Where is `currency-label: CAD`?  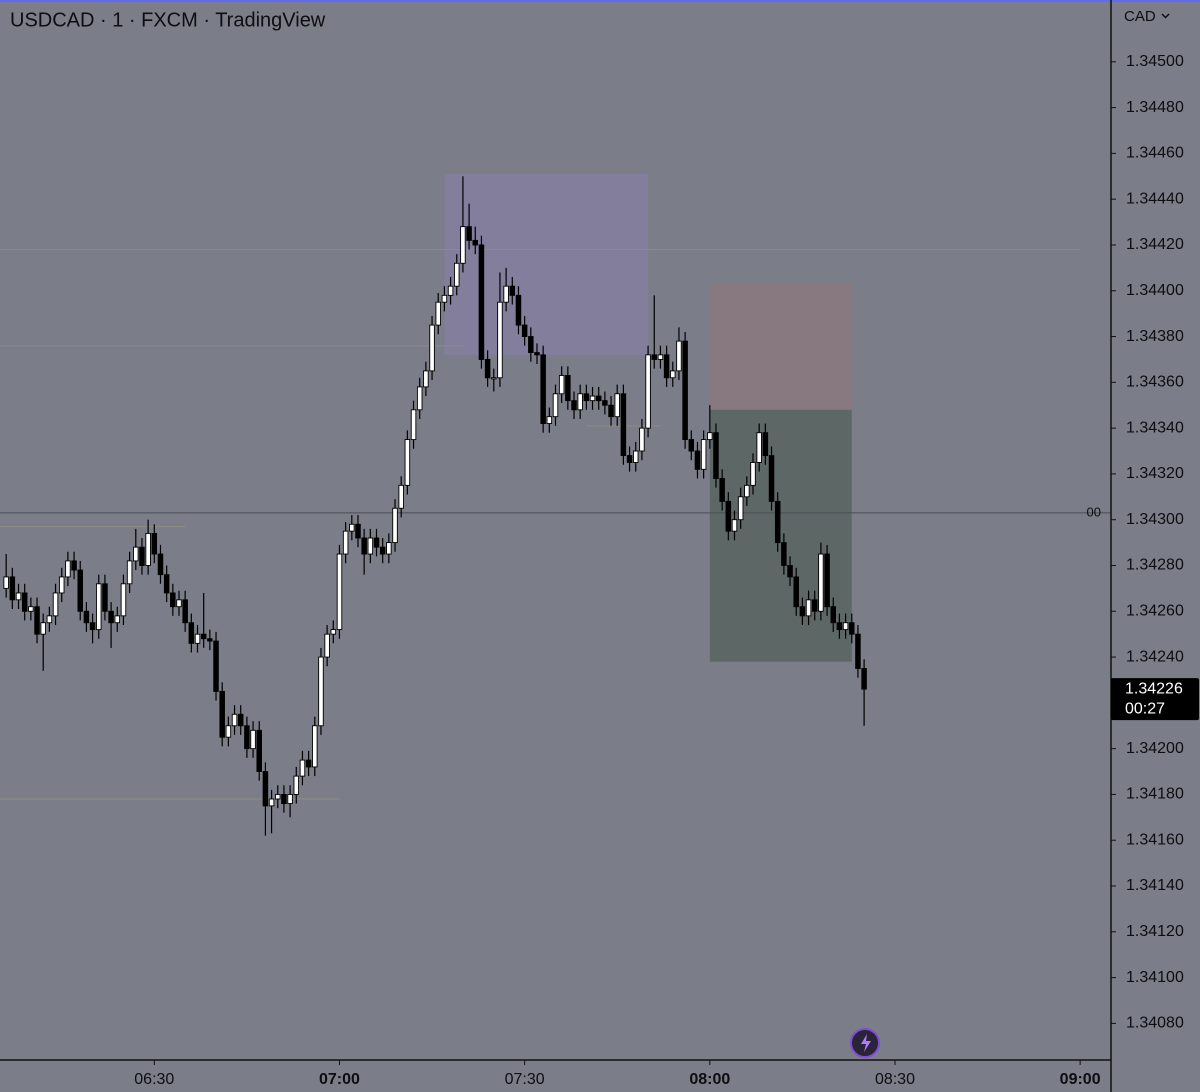 currency-label: CAD is located at coordinates (1140, 16).